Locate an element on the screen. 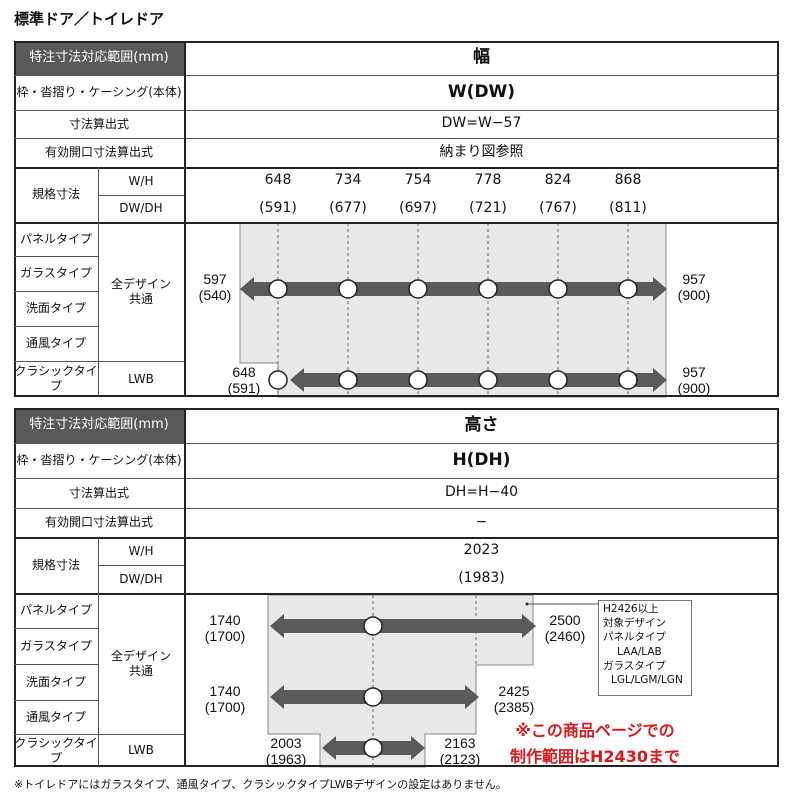  header-value: 高さ is located at coordinates (481, 424).